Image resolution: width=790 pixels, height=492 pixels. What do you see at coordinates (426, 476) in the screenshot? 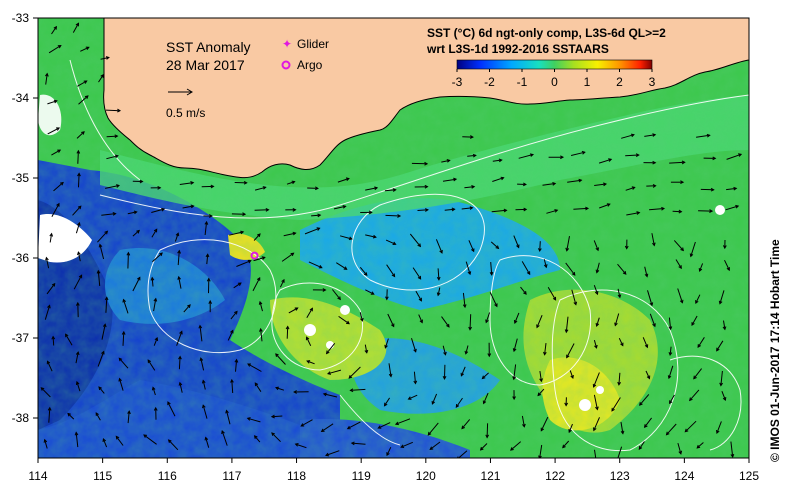
I see `lon-tick-label: 120` at bounding box center [426, 476].